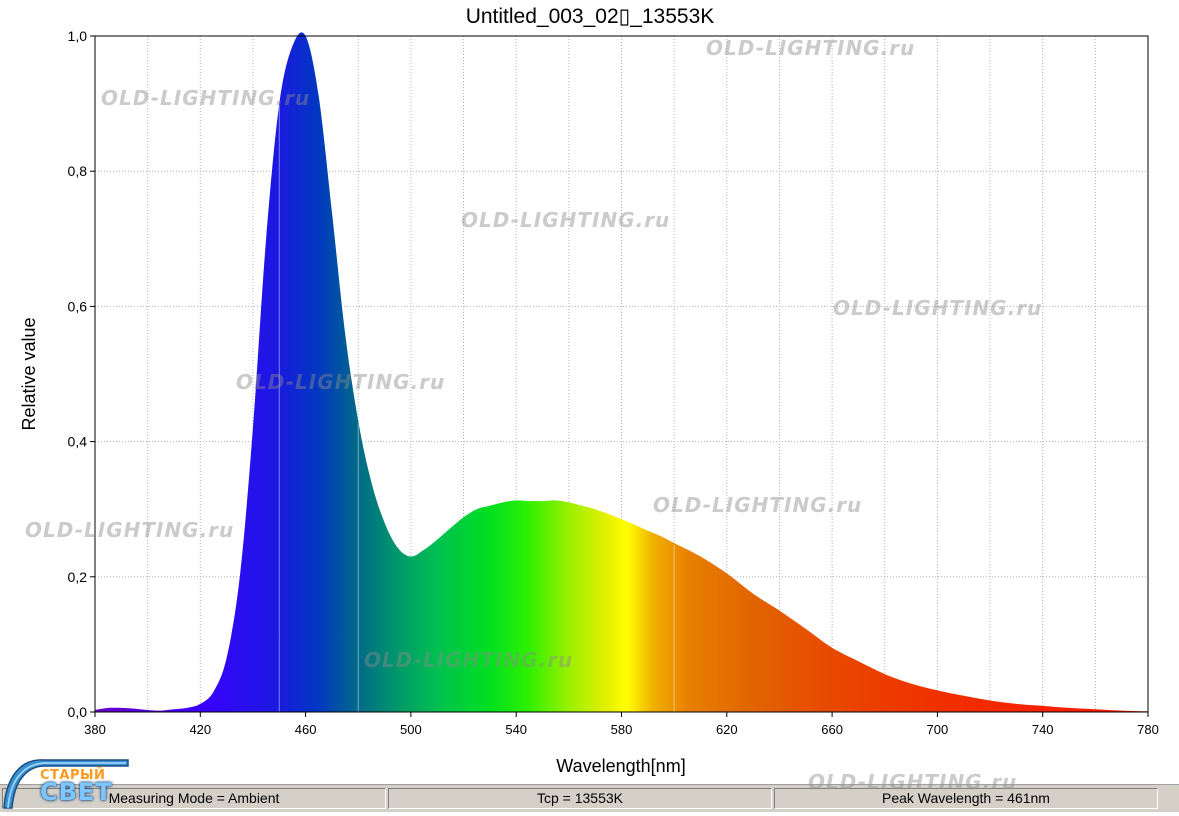 The image size is (1179, 816). What do you see at coordinates (200, 729) in the screenshot?
I see `x-tick-label: 420` at bounding box center [200, 729].